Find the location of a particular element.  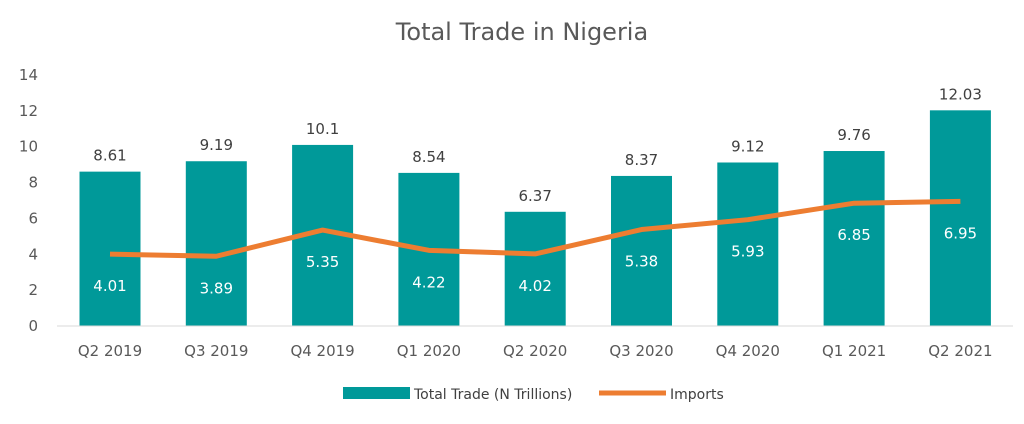

imports-data-label: 6.85 is located at coordinates (853, 235).